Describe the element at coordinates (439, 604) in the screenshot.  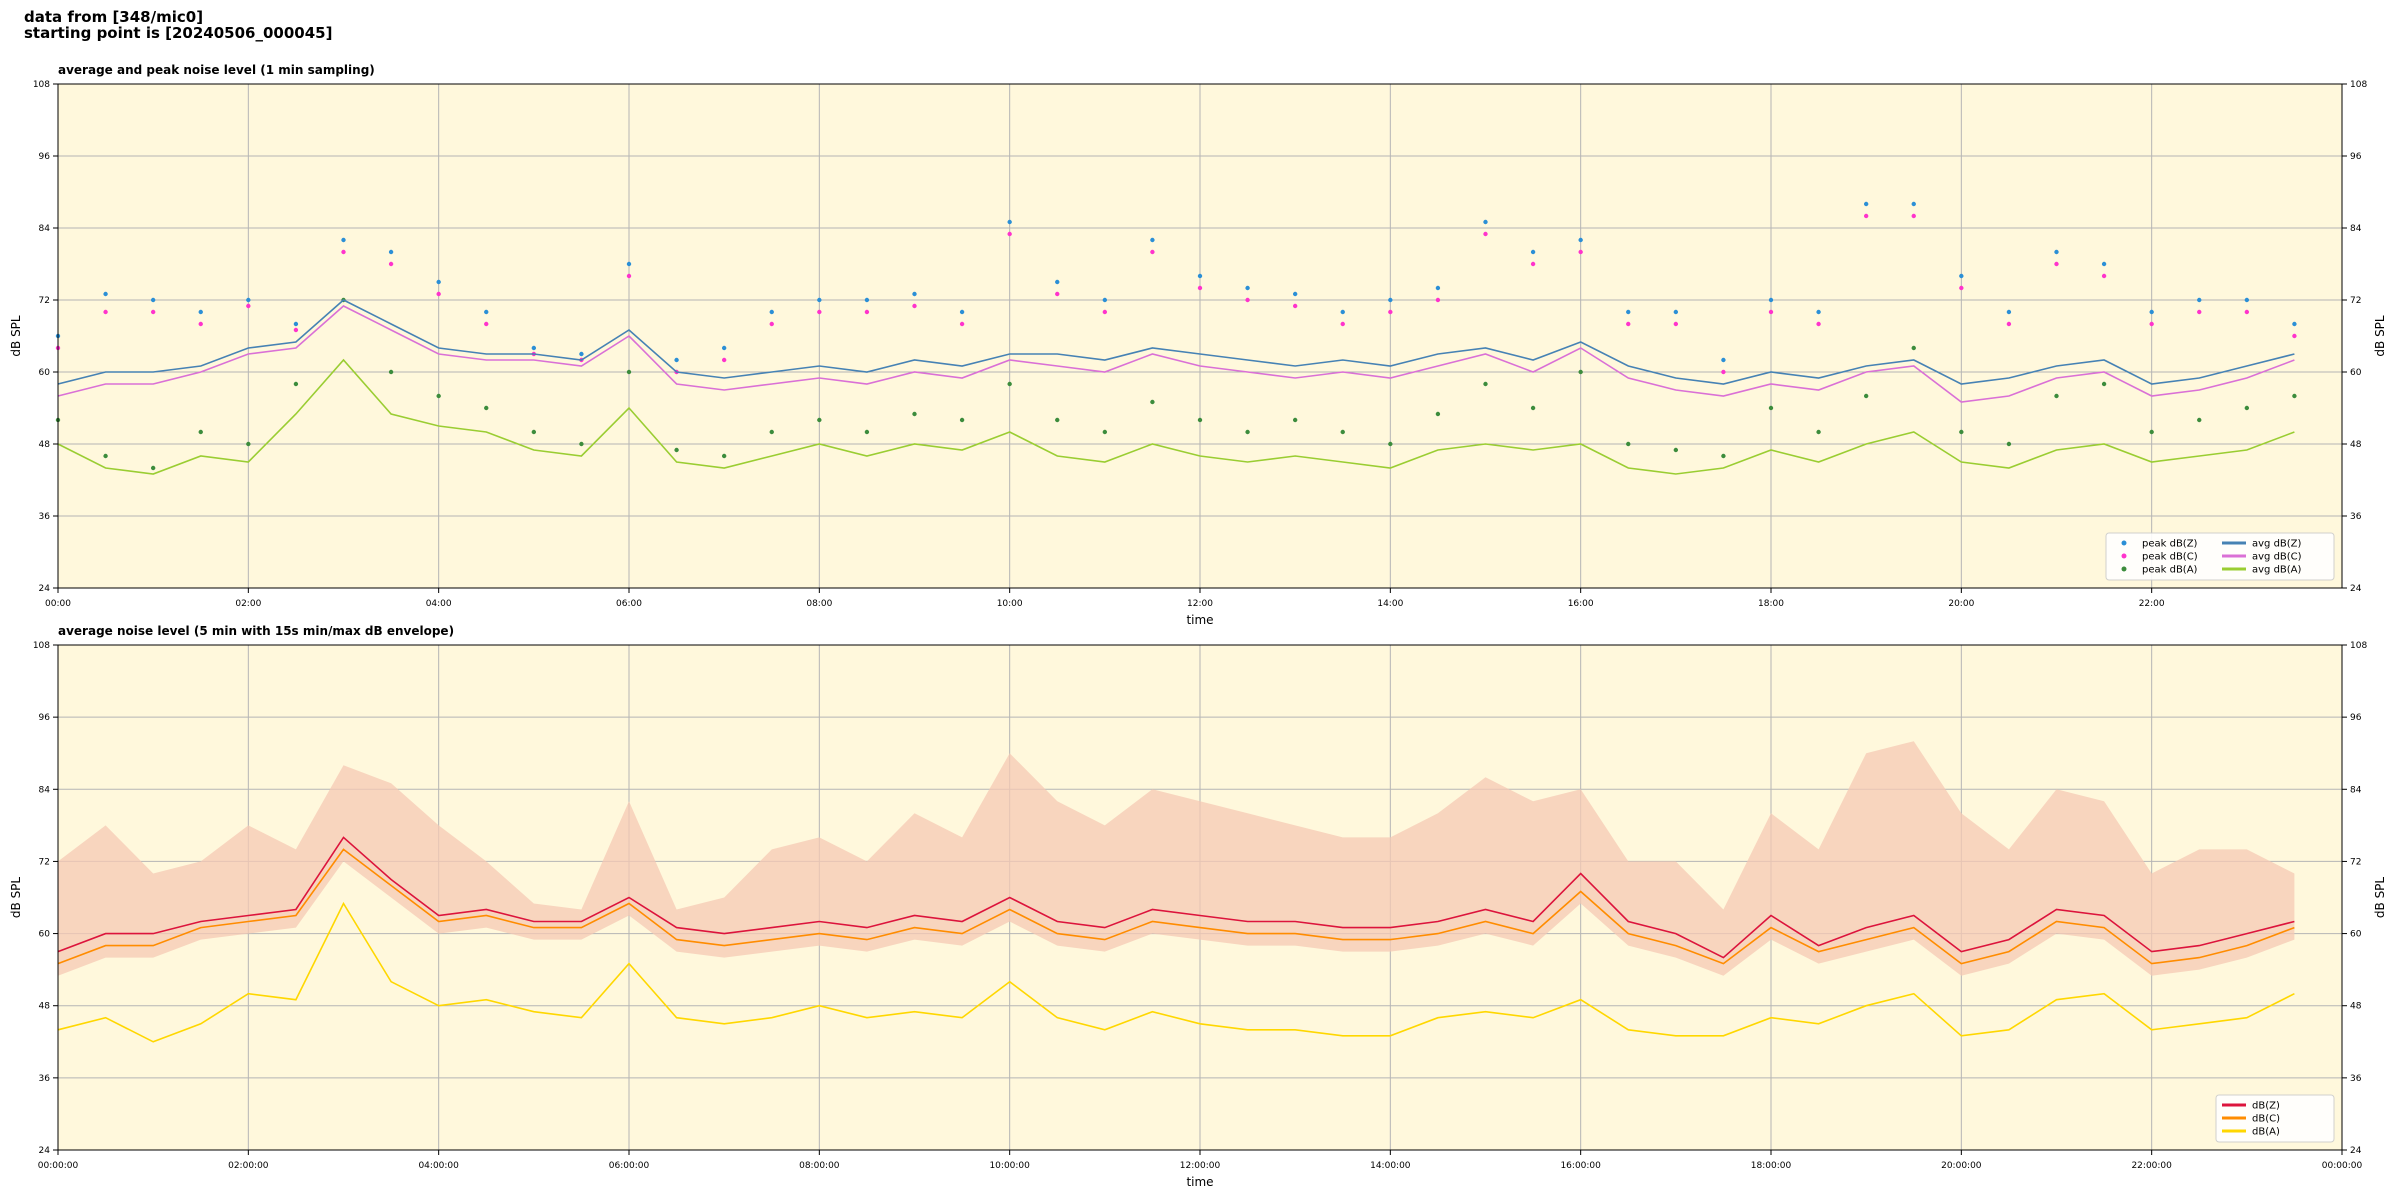
I see `x-tick-label: 04:00` at that location.